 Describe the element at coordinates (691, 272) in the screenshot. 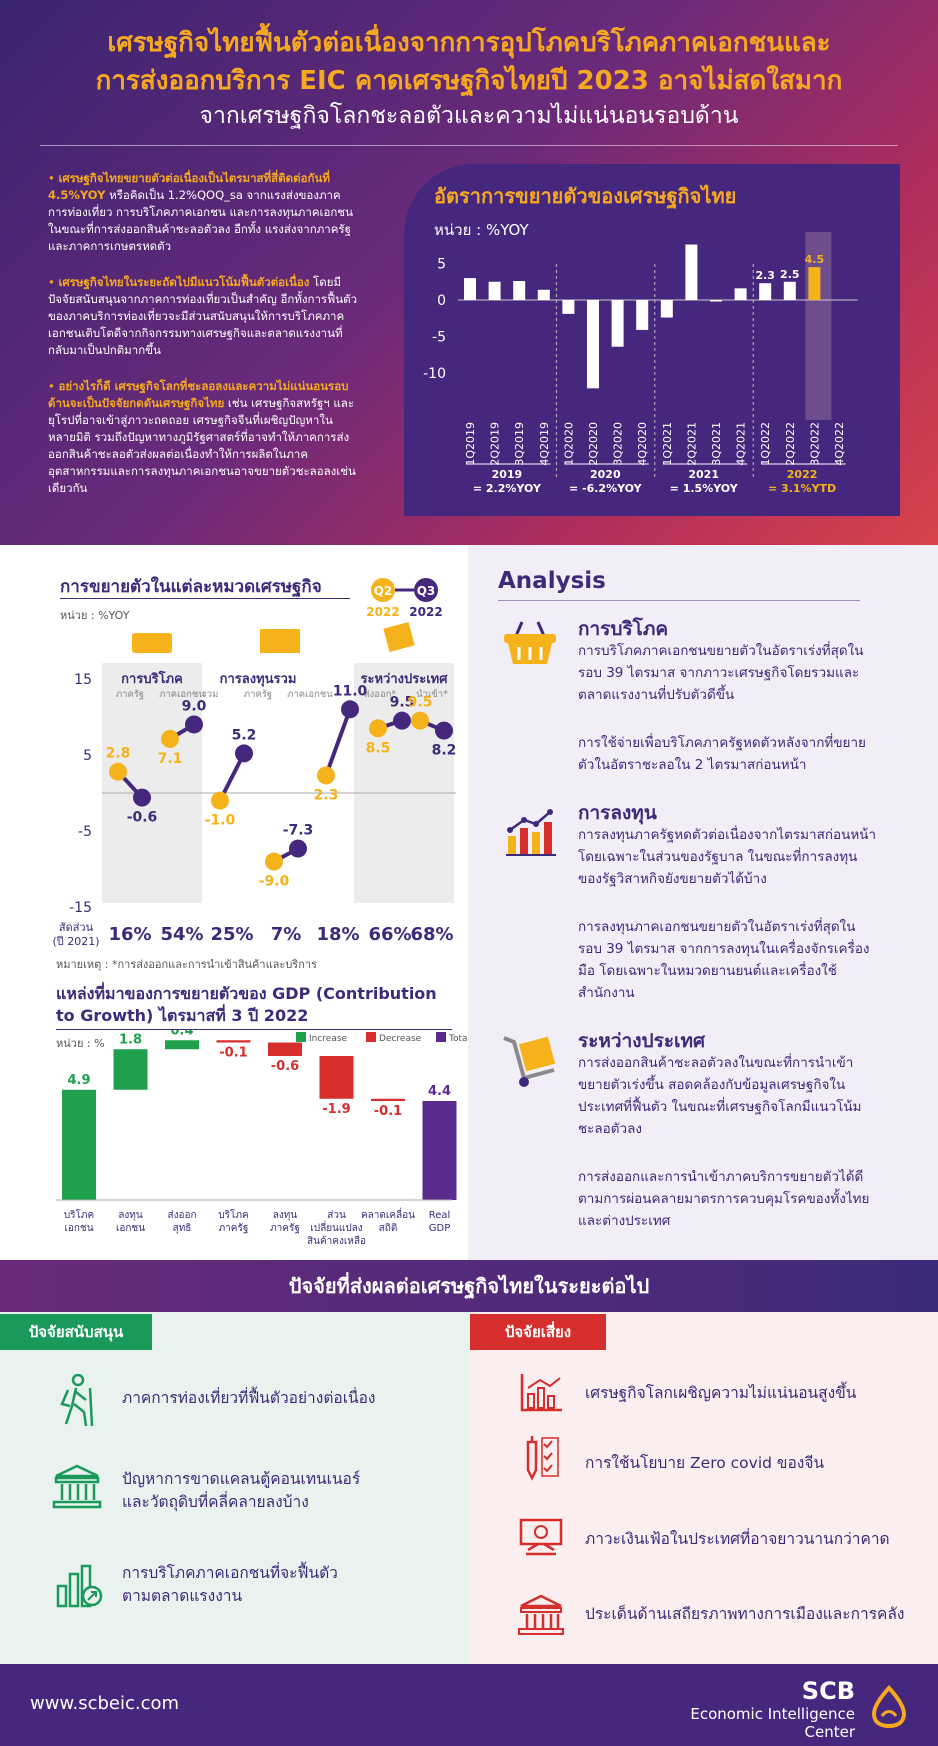

I see `bar-2Q2021` at that location.